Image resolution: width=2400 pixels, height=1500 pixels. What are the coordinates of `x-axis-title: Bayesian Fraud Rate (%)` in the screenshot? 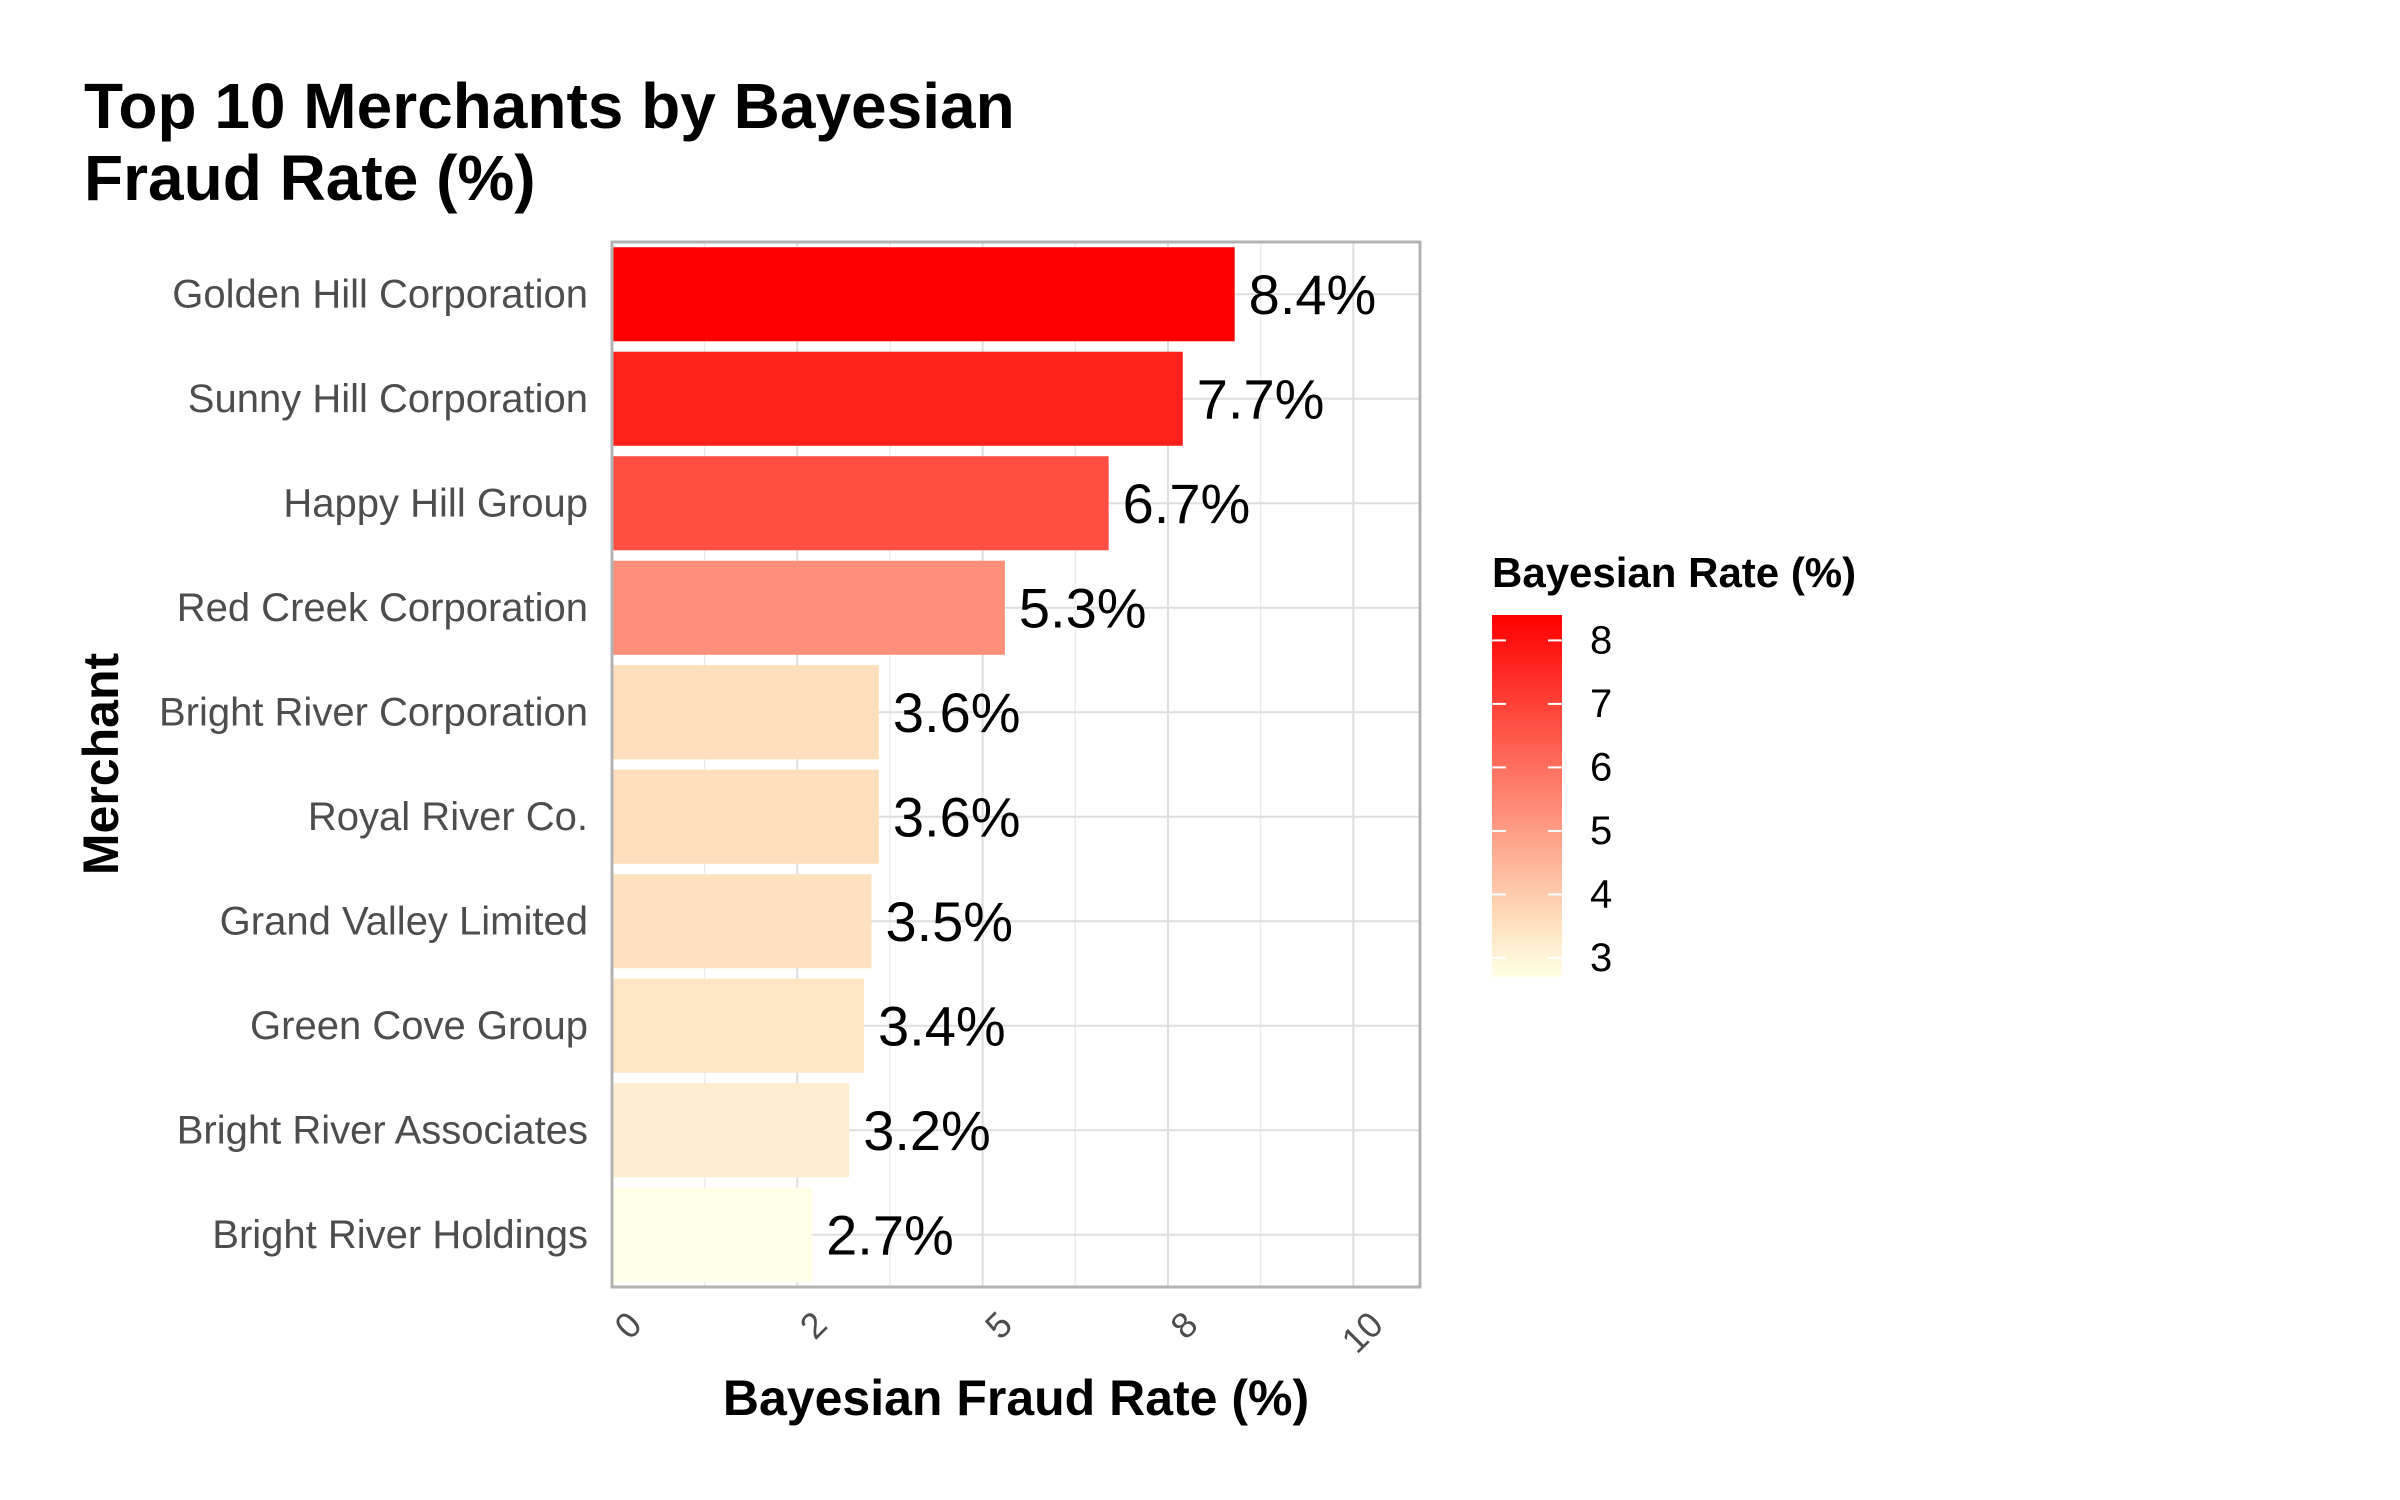 It's located at (1016, 1398).